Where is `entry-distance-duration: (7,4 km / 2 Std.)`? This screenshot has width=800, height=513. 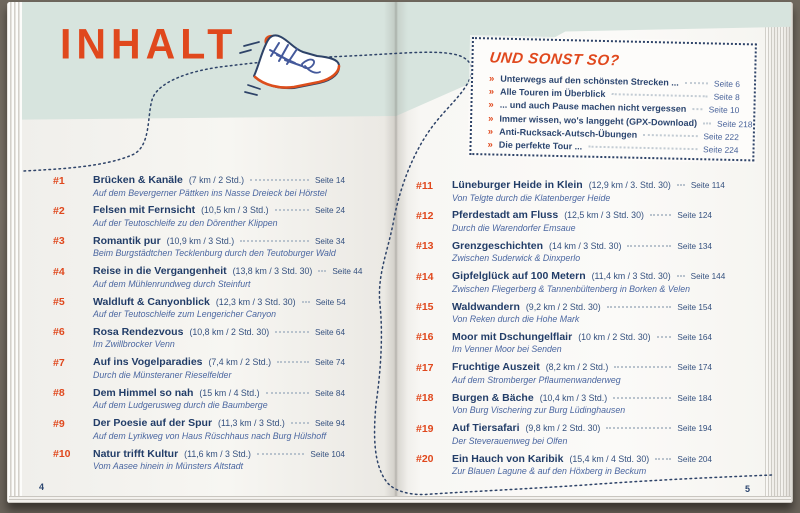 entry-distance-duration: (7,4 km / 2 Std.) is located at coordinates (240, 362).